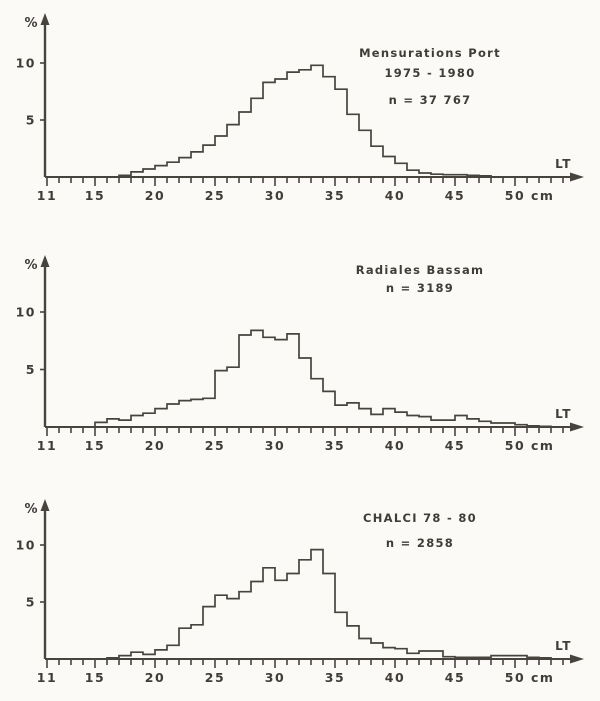 The image size is (600, 701). I want to click on chart-3-title: CHALCI 78 - 80, so click(419, 518).